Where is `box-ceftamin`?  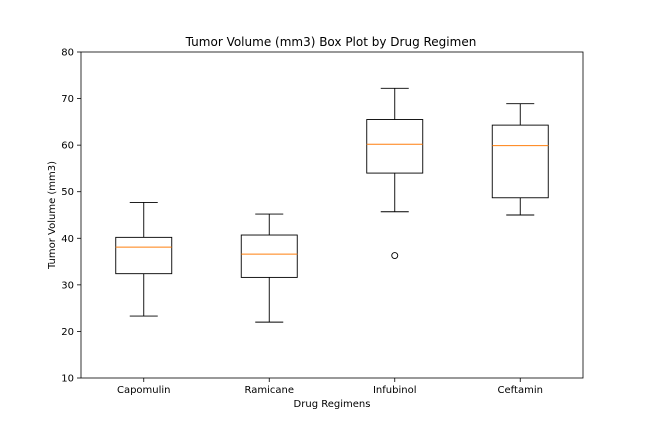 box-ceftamin is located at coordinates (520, 159).